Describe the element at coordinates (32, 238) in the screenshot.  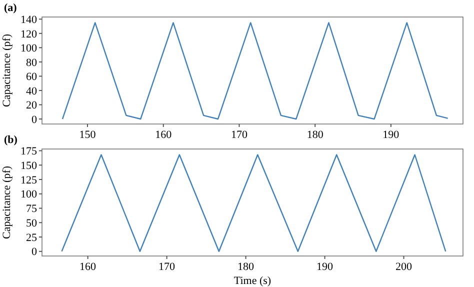
I see `y-tick-label: 25` at that location.